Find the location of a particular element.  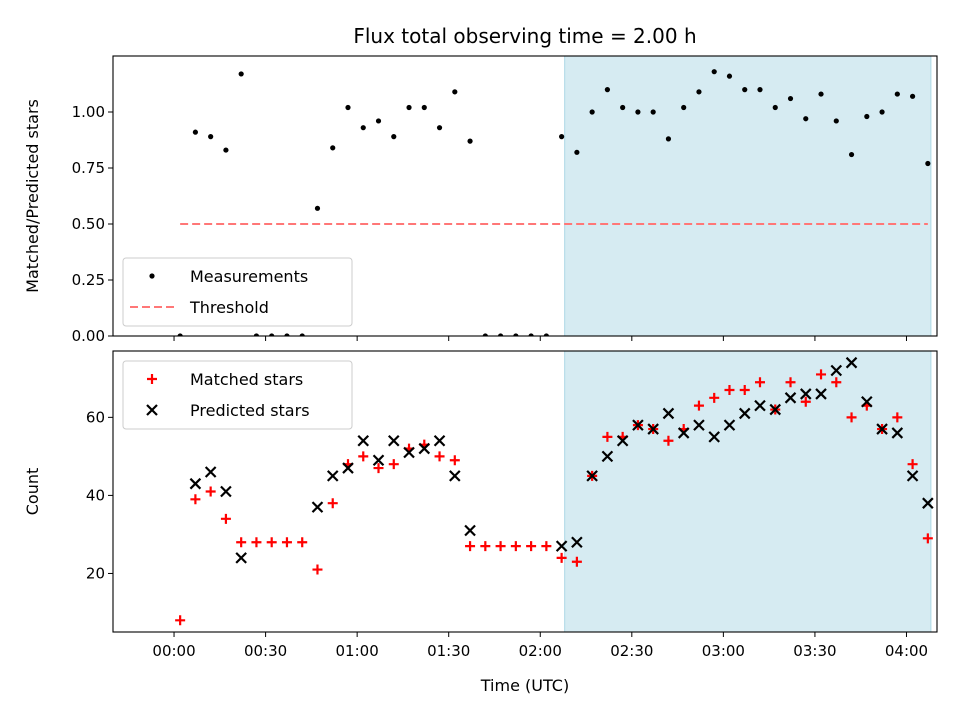

legend: Measurements Threshold is located at coordinates (237, 292).